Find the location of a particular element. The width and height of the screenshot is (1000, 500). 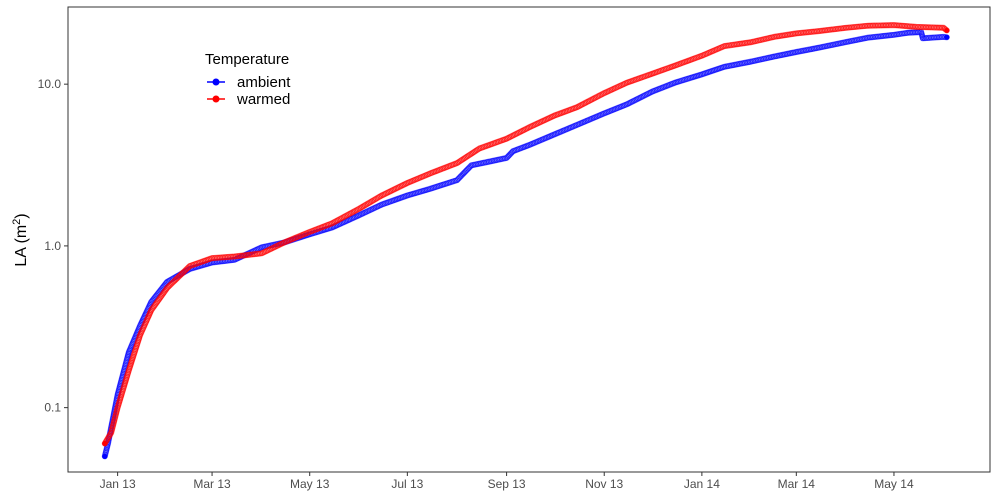

y-tick-label: 1.0 is located at coordinates (52, 246).